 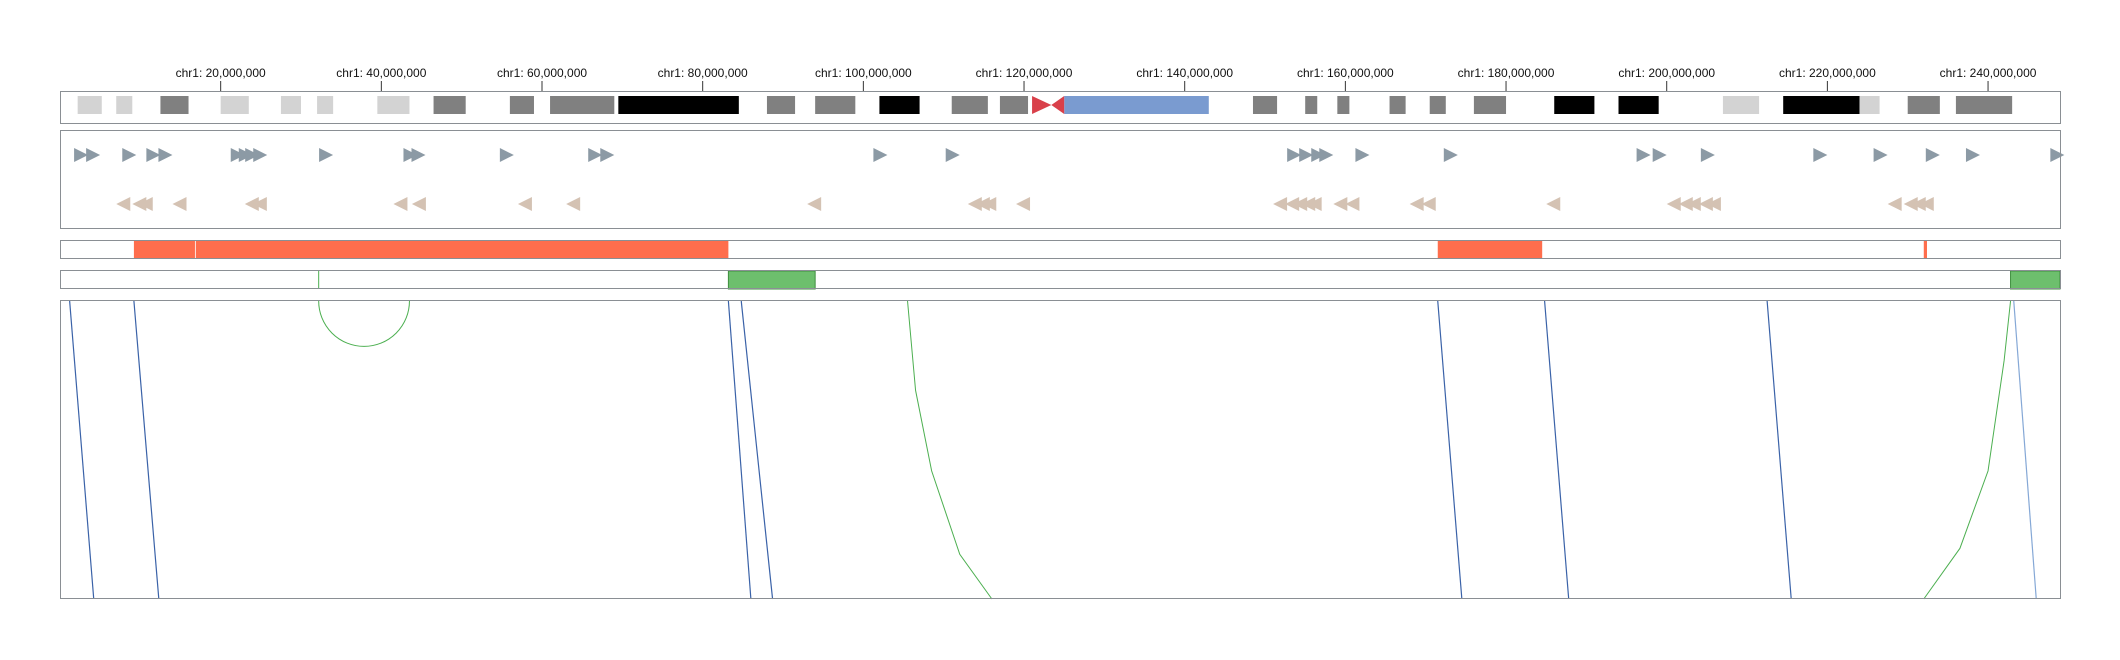 I want to click on axis-tick-label: chr1: 20,000,000, so click(x=221, y=73).